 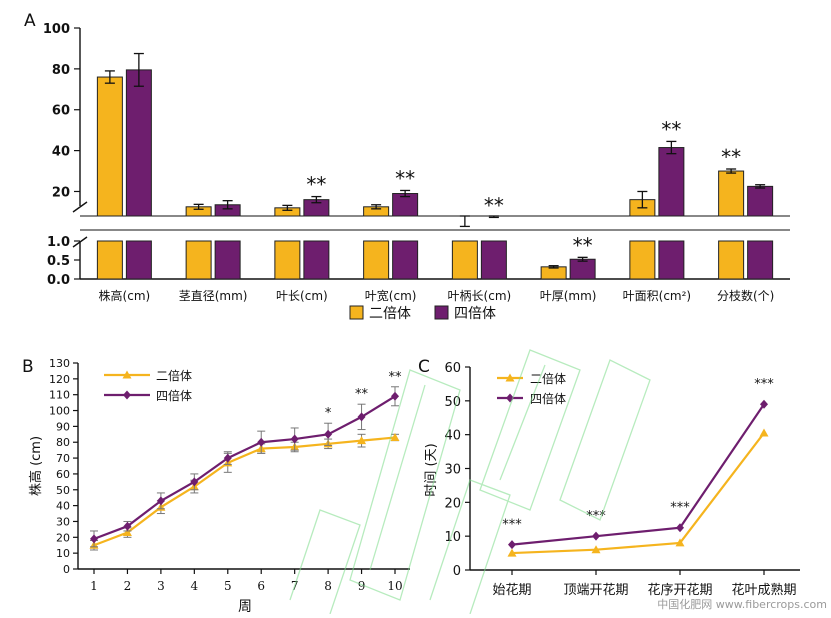 I want to click on x-tick-label: 2, so click(x=128, y=586).